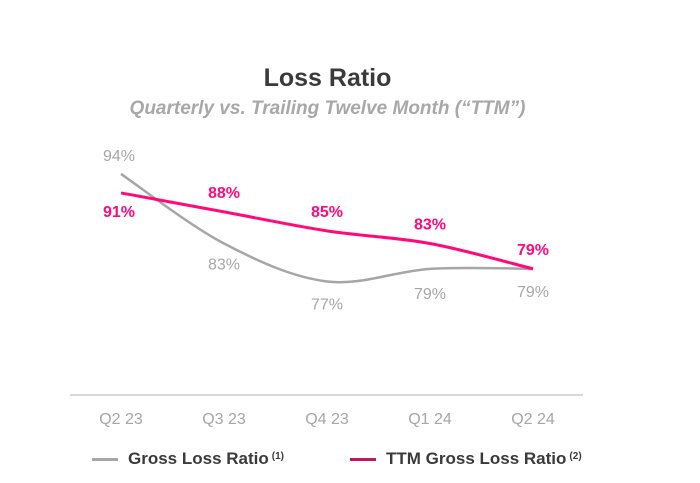  What do you see at coordinates (119, 212) in the screenshot?
I see `data-label: 91%` at bounding box center [119, 212].